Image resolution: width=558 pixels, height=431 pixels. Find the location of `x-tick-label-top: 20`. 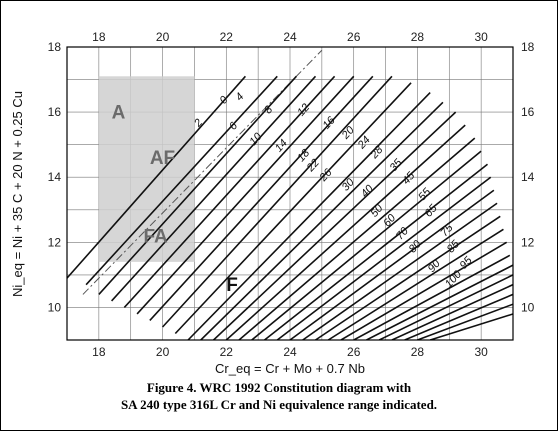

x-tick-label-top: 20 is located at coordinates (163, 37).